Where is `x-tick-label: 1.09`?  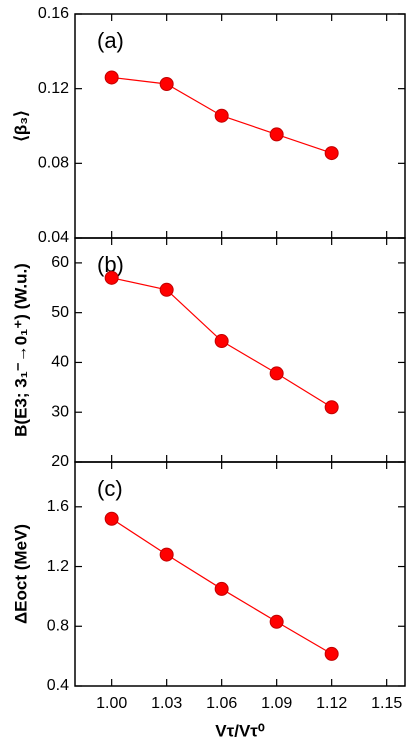
x-tick-label: 1.09 is located at coordinates (276, 703).